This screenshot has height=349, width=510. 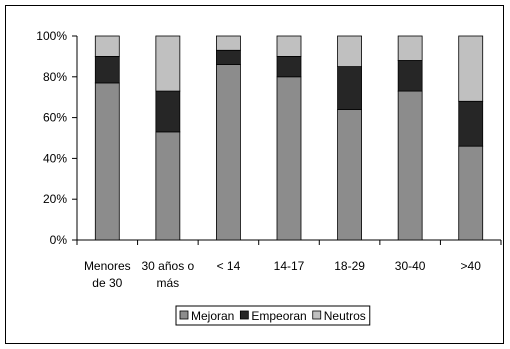 What do you see at coordinates (107, 283) in the screenshot?
I see `x-tick-label: de 30` at bounding box center [107, 283].